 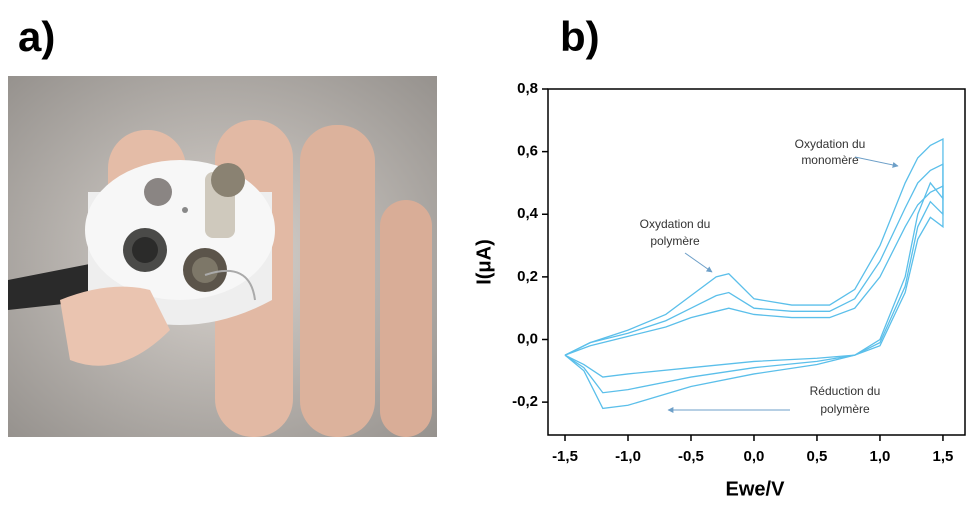 I want to click on x-tick-label: 0,0, so click(x=754, y=456).